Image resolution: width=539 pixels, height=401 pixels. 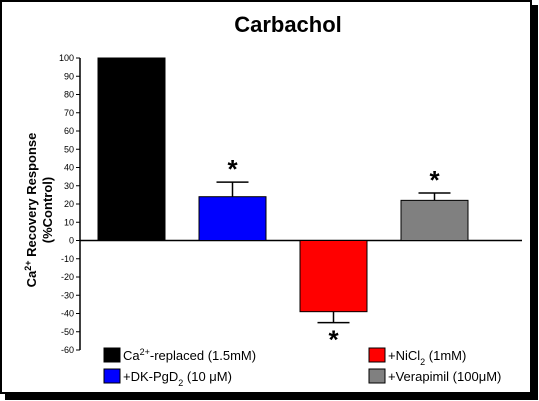 I want to click on y-tick-label: 50, so click(x=69, y=149).